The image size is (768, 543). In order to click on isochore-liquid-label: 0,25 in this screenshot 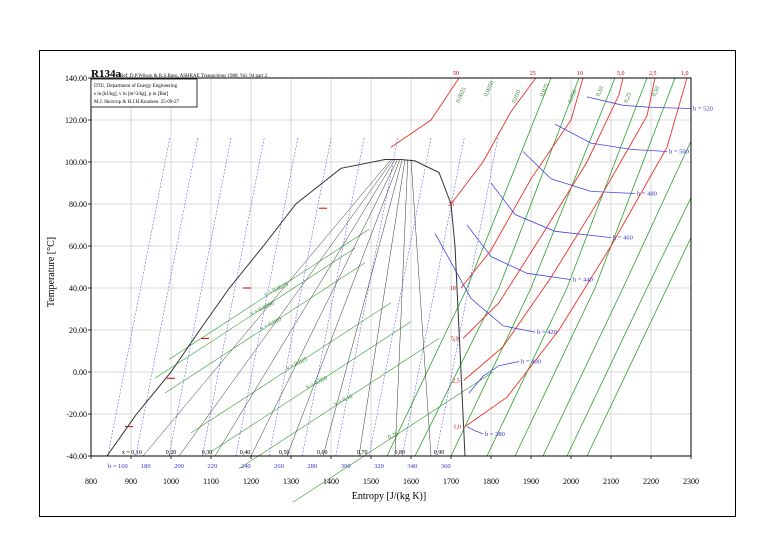, I will do `click(393, 436)`.